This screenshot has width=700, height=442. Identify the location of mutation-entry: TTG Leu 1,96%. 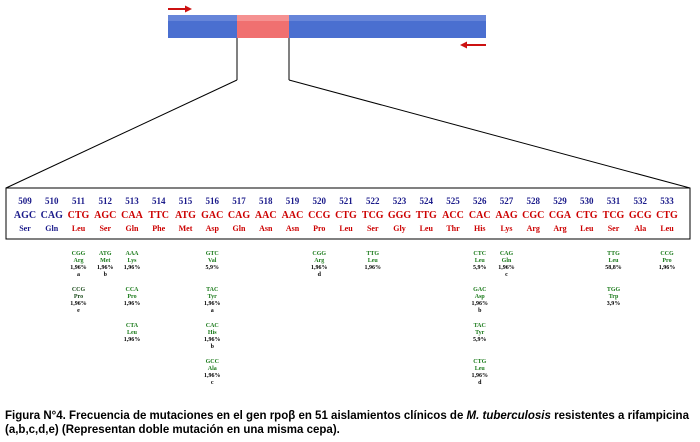
(373, 261).